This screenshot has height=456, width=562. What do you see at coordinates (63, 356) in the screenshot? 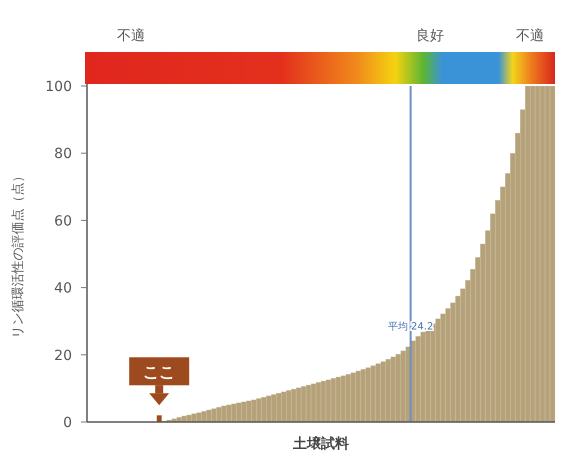
I see `y-tick-label: 20` at bounding box center [63, 356].